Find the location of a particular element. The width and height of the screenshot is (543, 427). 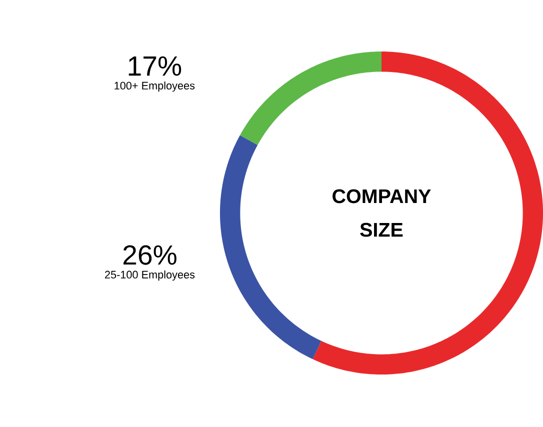

slice-label: 25-100 Employees is located at coordinates (150, 275).